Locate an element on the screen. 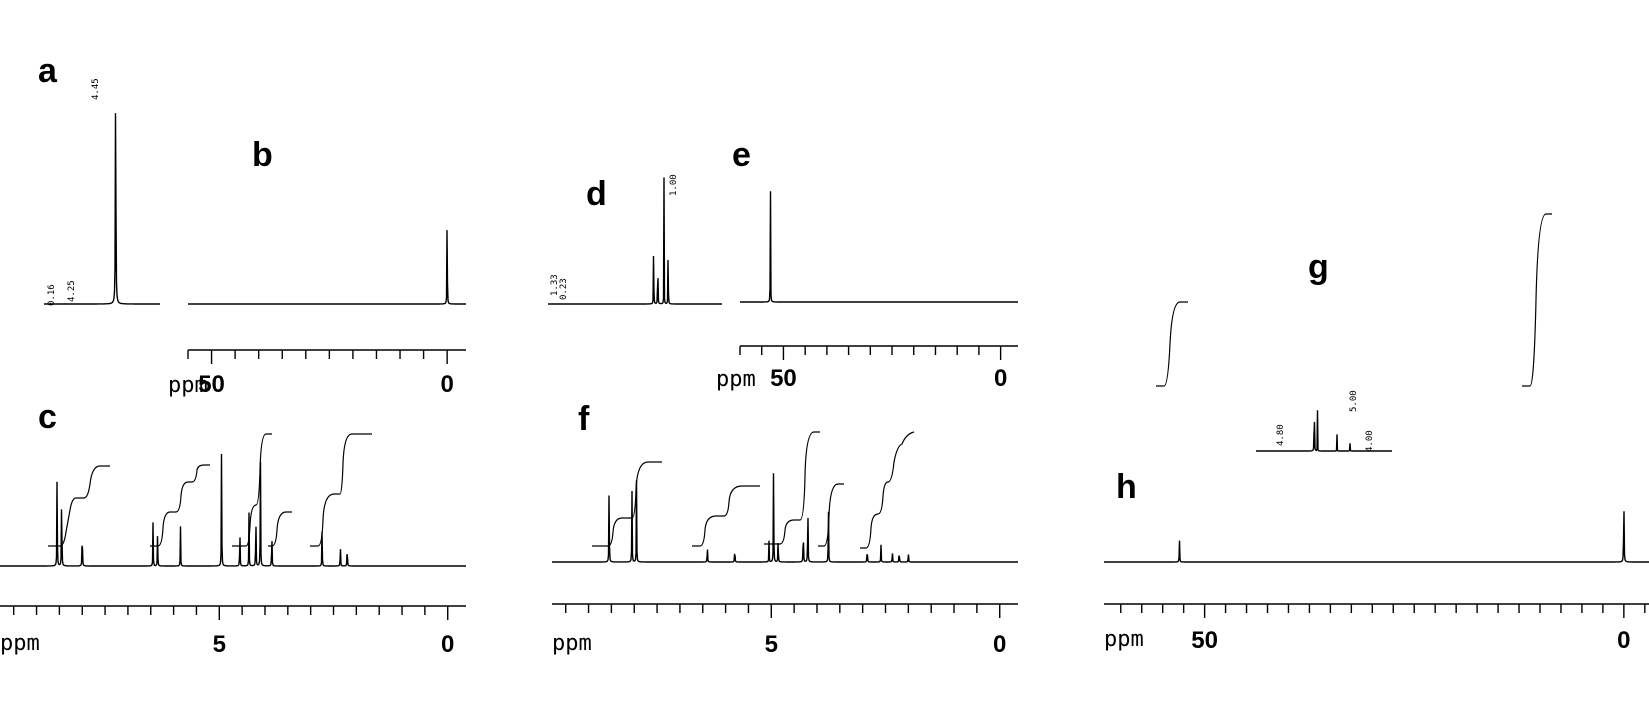 The height and width of the screenshot is (707, 1649). panel-h-label: h is located at coordinates (1126, 487).